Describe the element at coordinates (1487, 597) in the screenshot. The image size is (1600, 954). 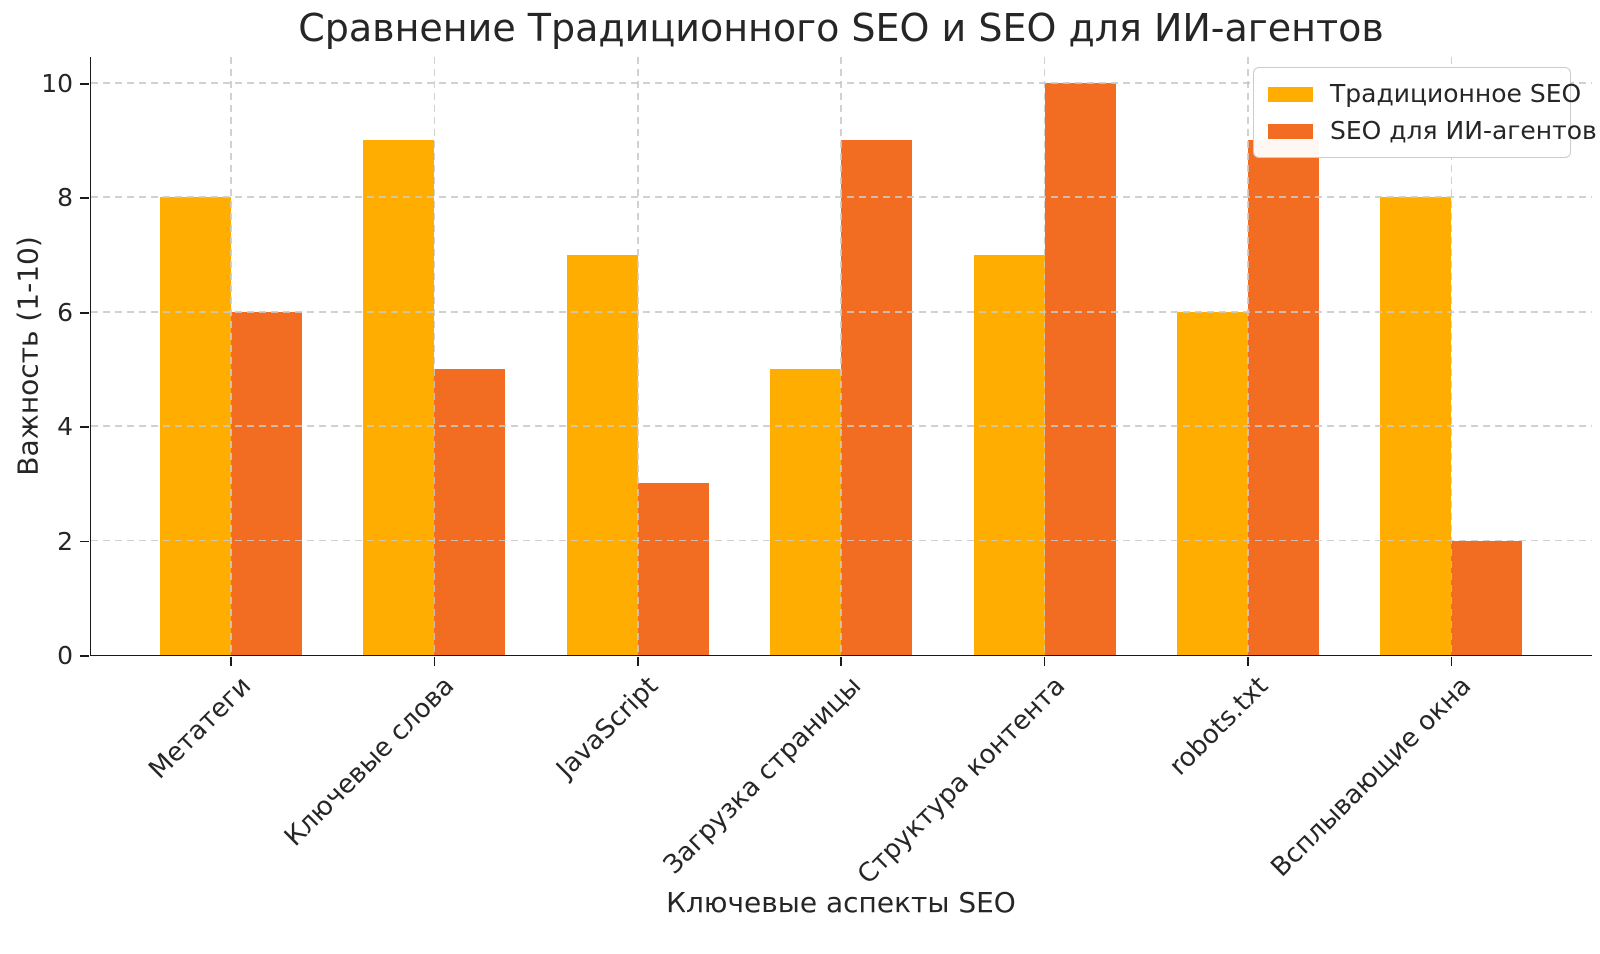
I see `bar-s1-c6` at that location.